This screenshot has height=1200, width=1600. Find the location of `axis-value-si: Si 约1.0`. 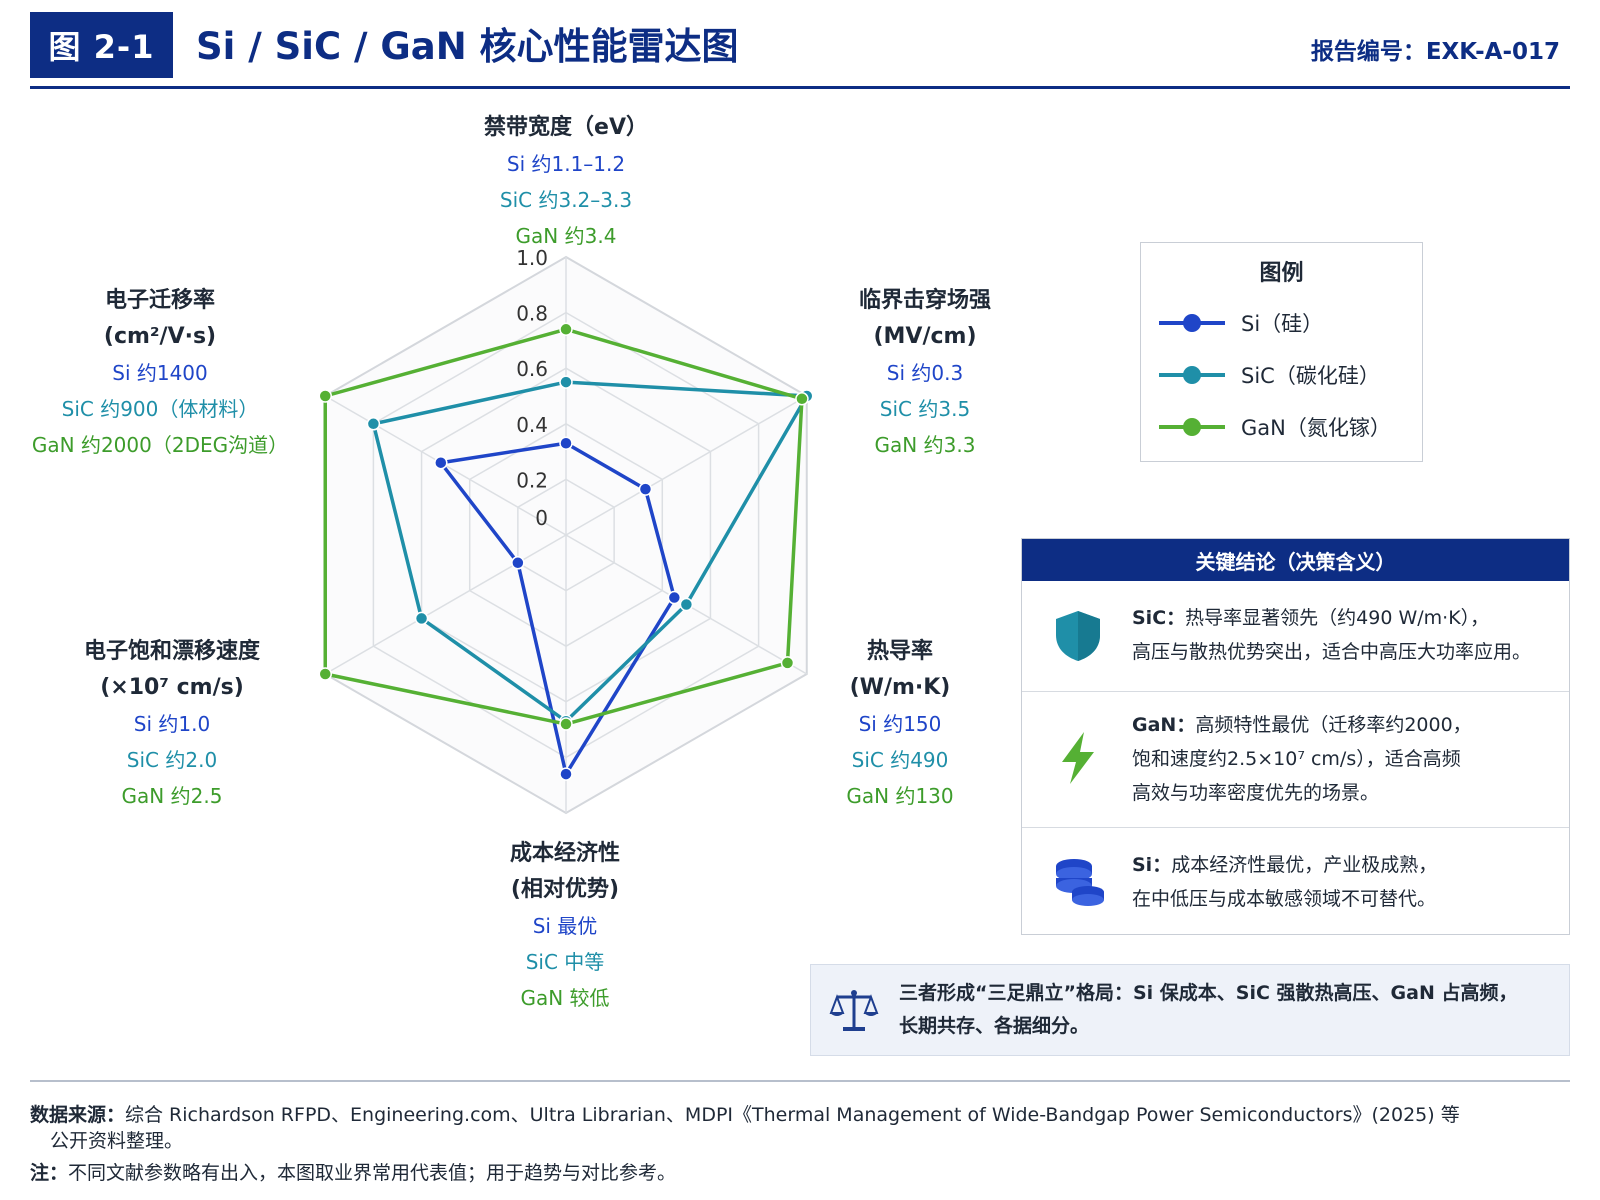

axis-value-si: Si 约1.0 is located at coordinates (172, 724).